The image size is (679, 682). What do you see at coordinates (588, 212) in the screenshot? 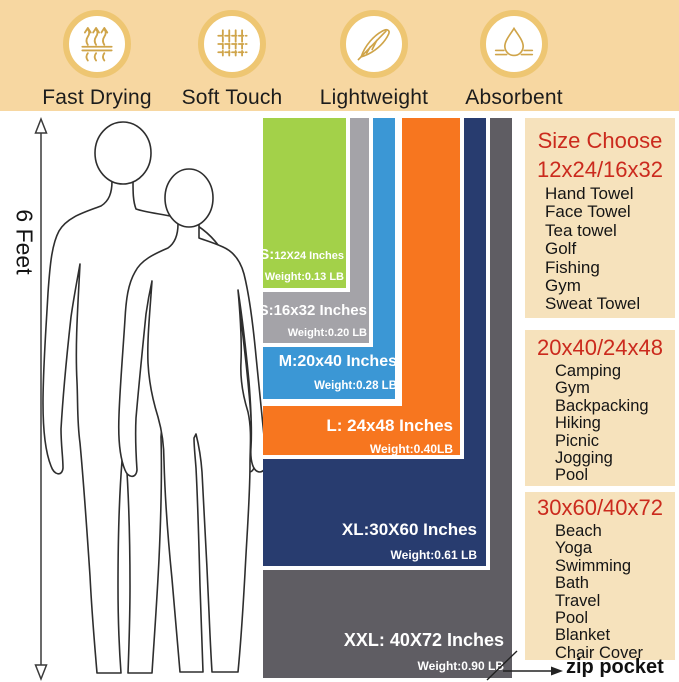
I see `guide-item: Face Towel` at bounding box center [588, 212].